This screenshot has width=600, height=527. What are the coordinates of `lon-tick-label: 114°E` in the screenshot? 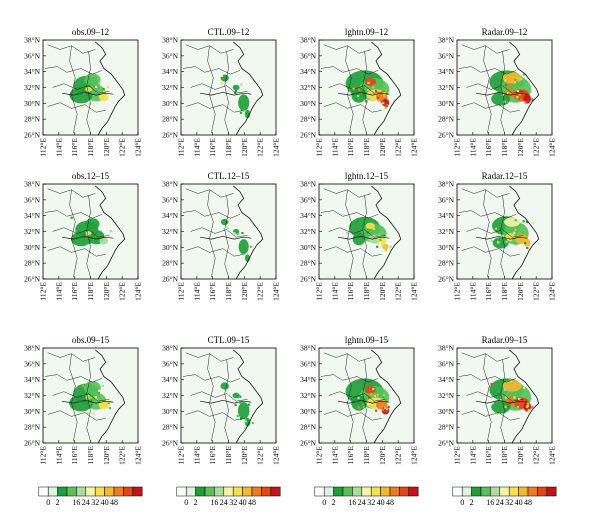 It's located at (196, 291).